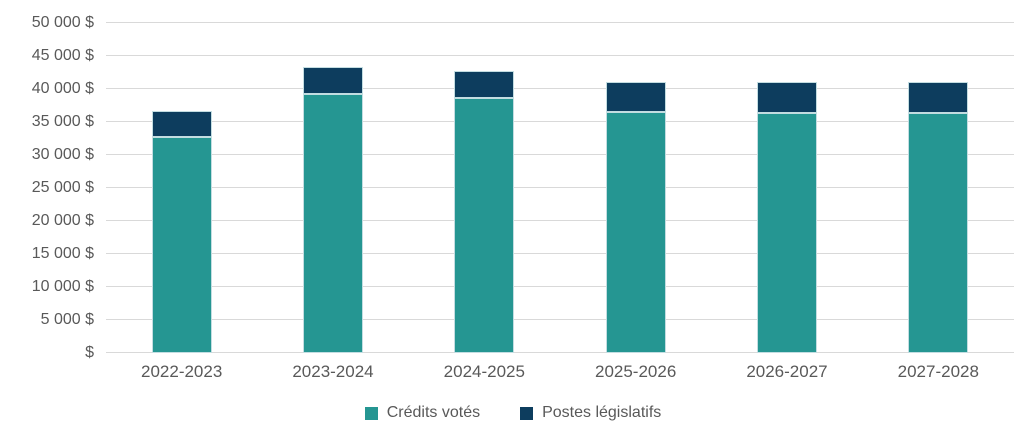 The image size is (1026, 441). Describe the element at coordinates (182, 371) in the screenshot. I see `x-tick-label-2022-2023: 2022-2023` at that location.